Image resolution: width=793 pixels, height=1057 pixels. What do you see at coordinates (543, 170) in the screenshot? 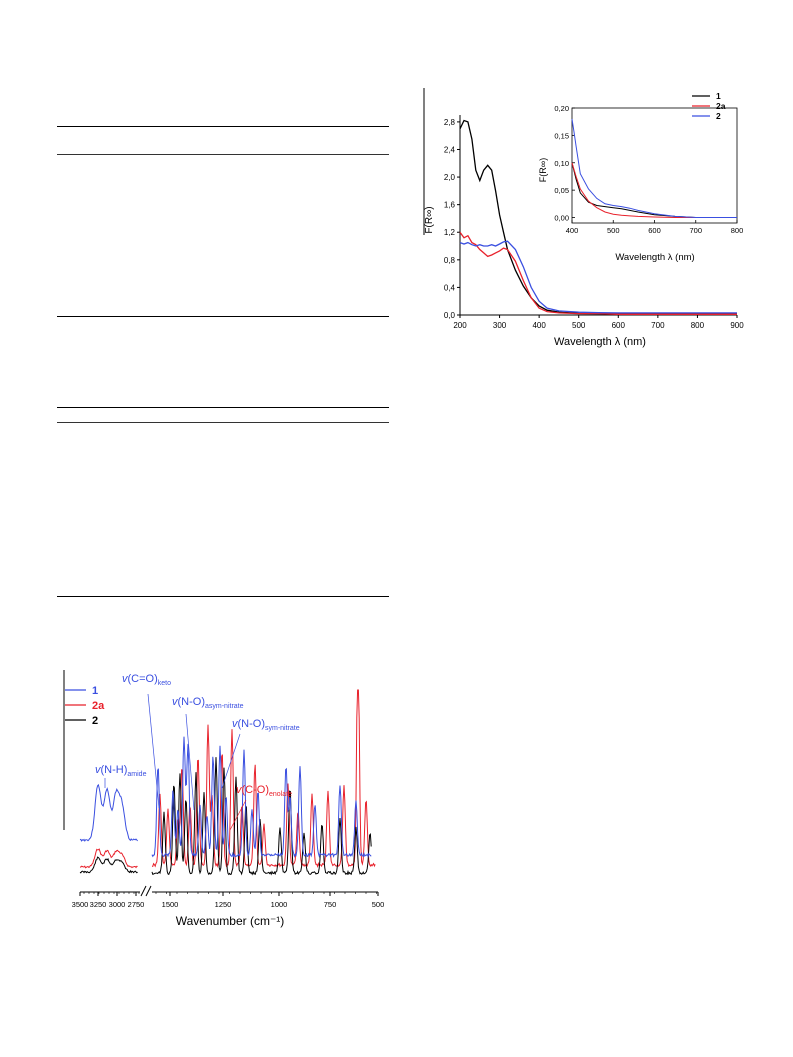
I see `uv-inset-y-label: F(R∞)` at bounding box center [543, 170].